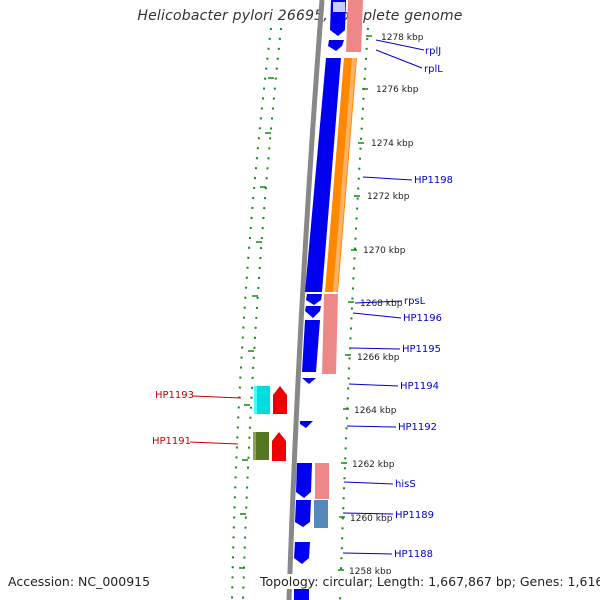 This screenshot has height=600, width=600. I want to click on tick-1270: 1270 kbp, so click(384, 251).